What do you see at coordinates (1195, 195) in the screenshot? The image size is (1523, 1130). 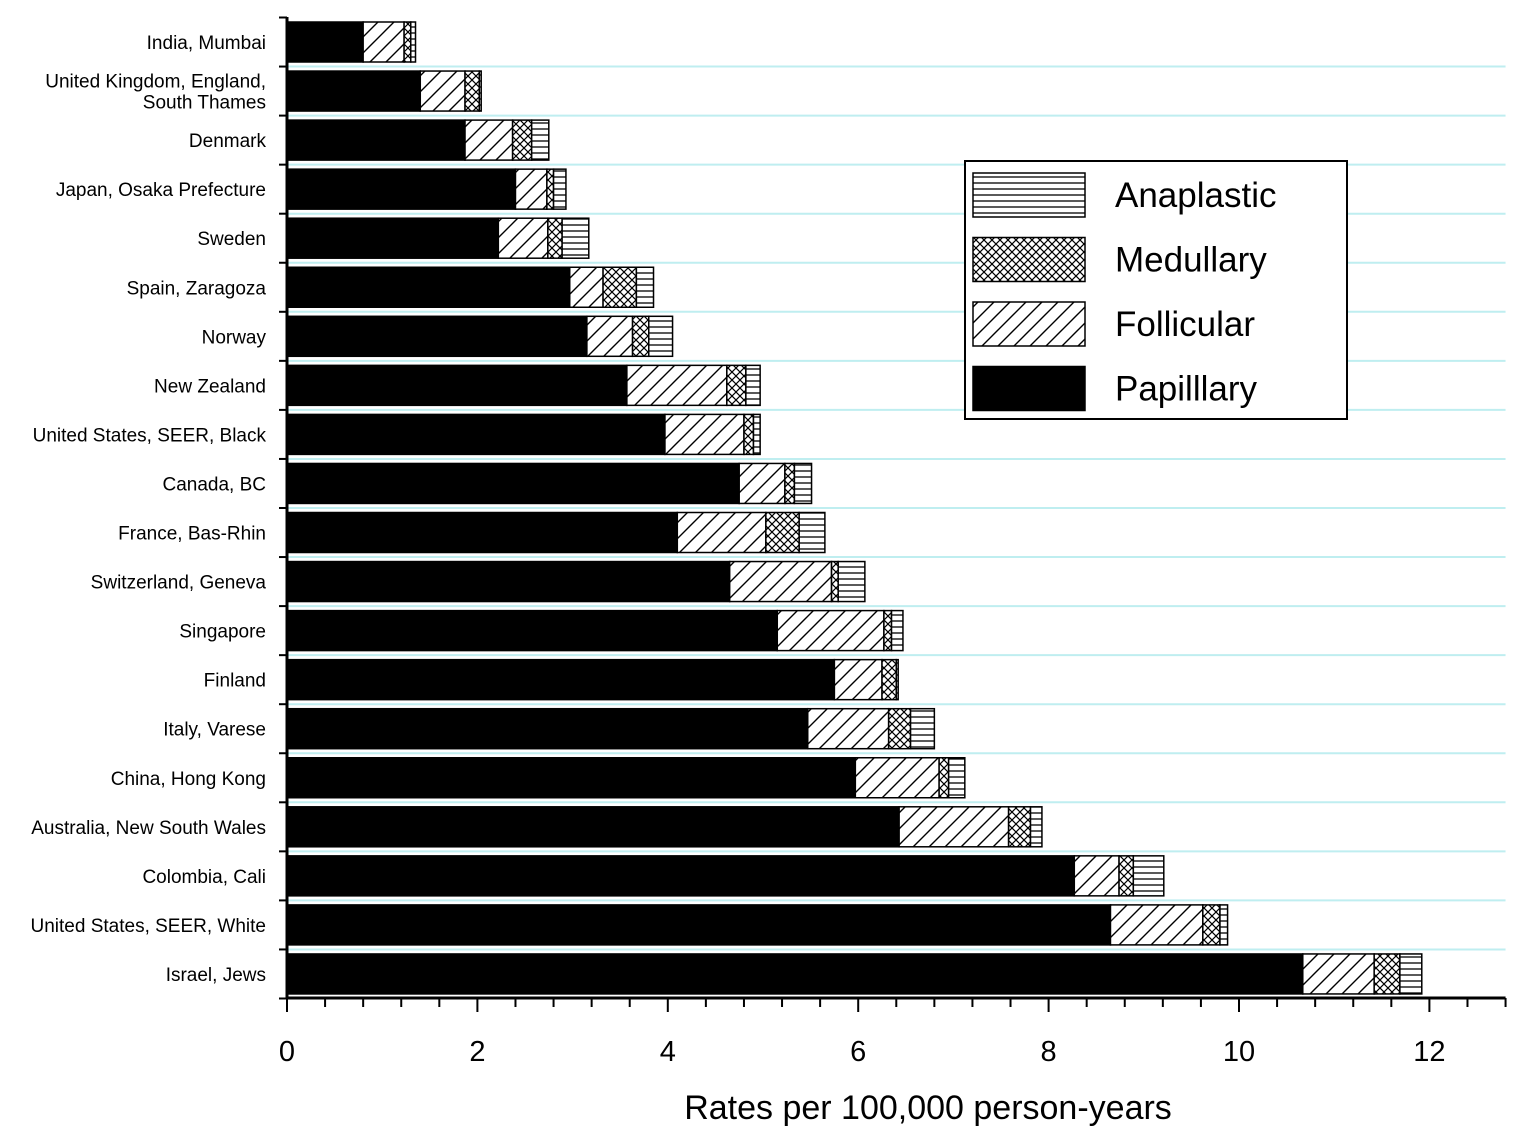 I see `legend-label-anaplastic: Anaplastic` at bounding box center [1195, 195].